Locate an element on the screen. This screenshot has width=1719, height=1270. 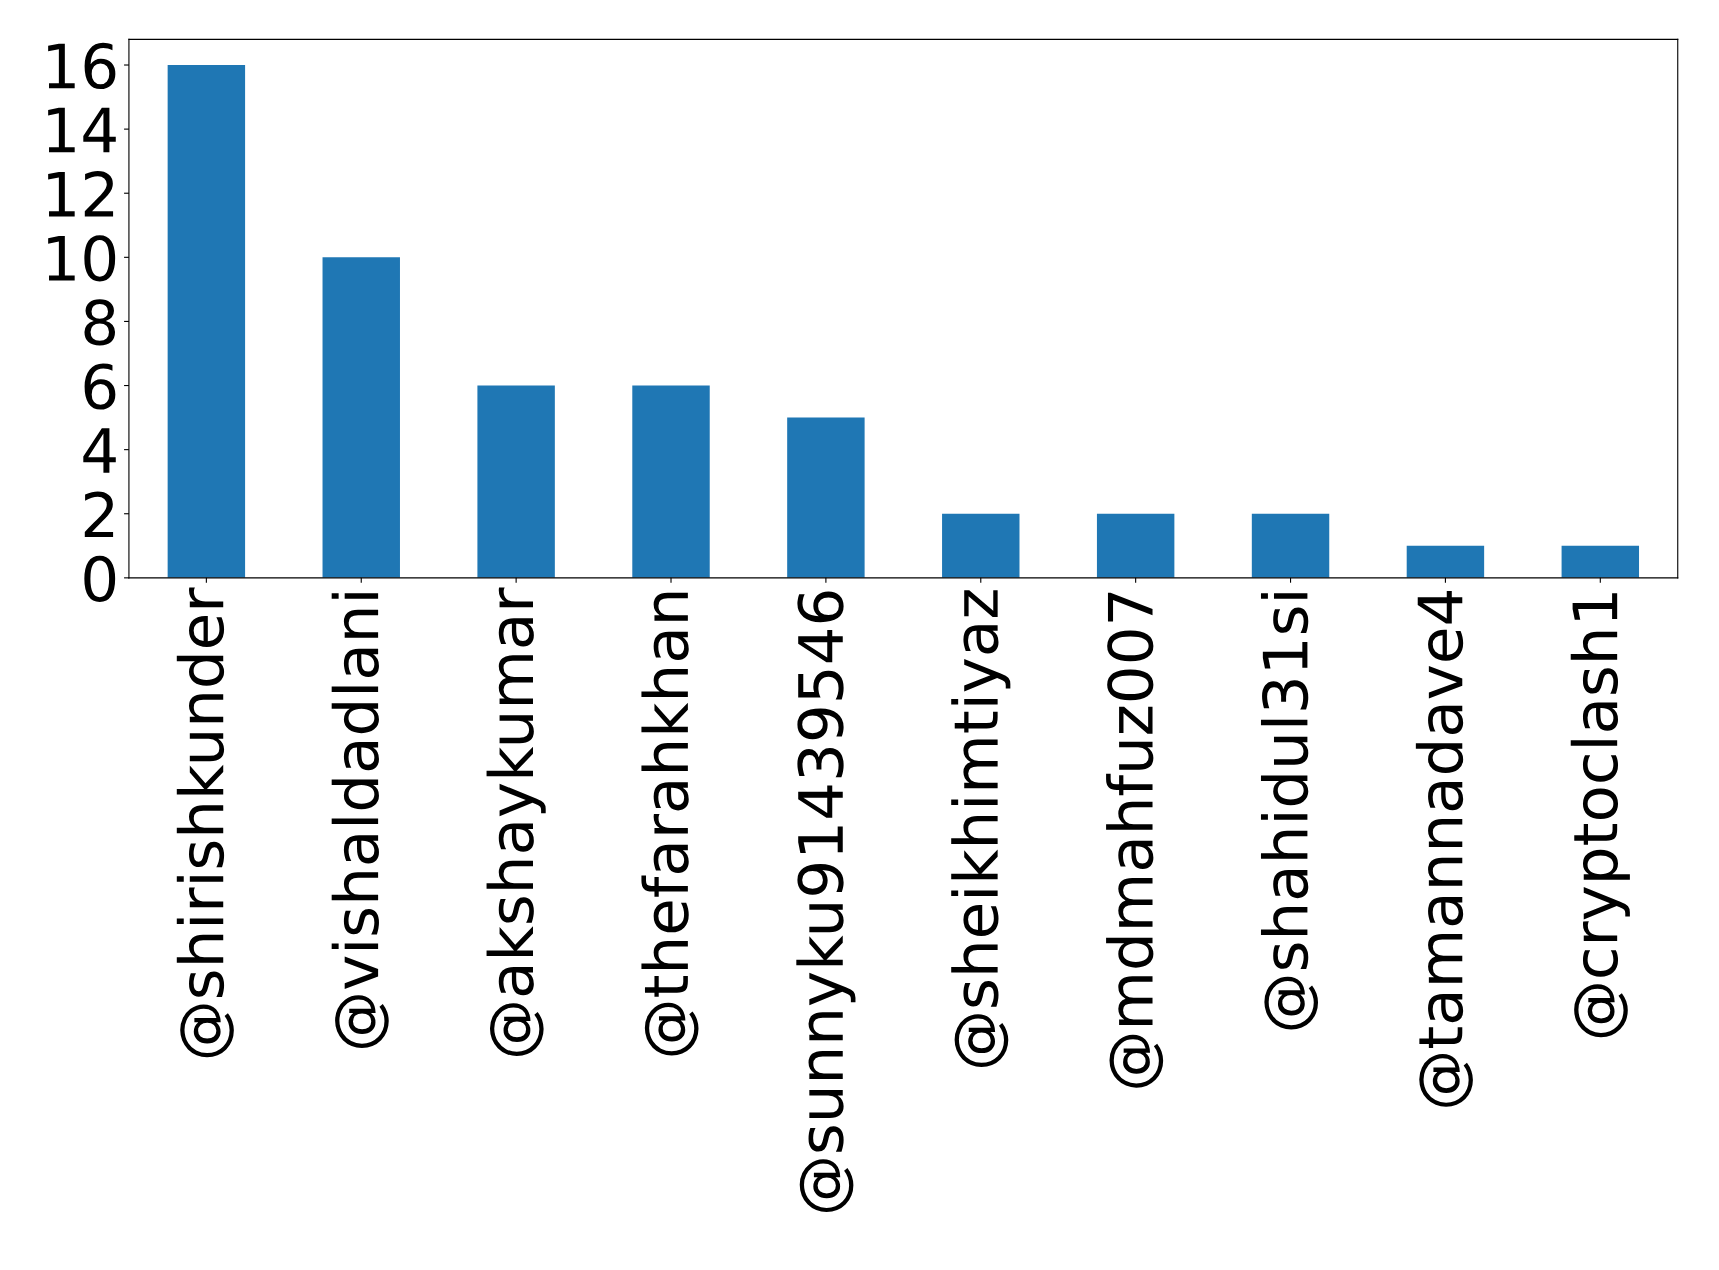
y-tick-label: 2 is located at coordinates (99, 514).